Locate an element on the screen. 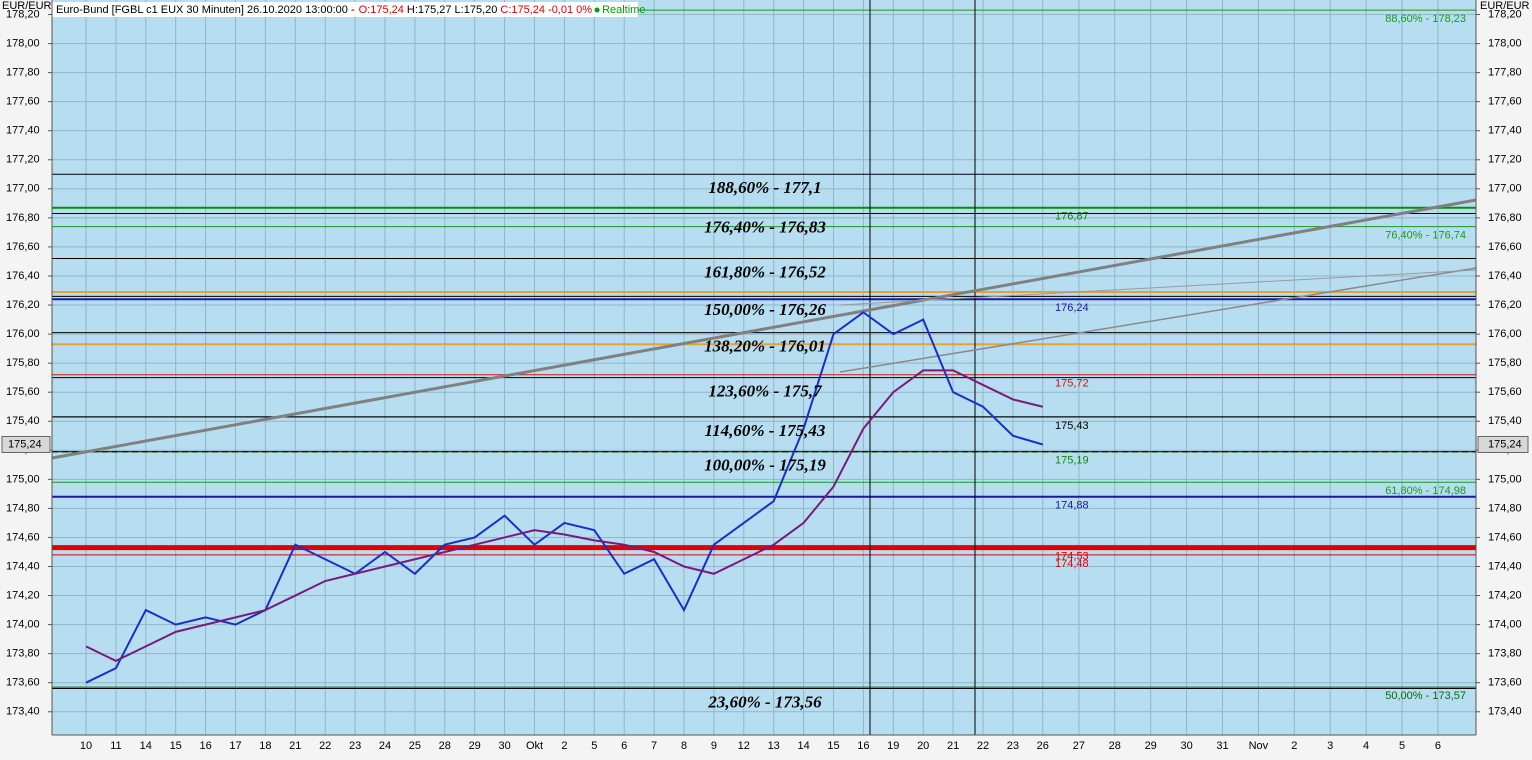  level-label: 174,48 is located at coordinates (1072, 564).